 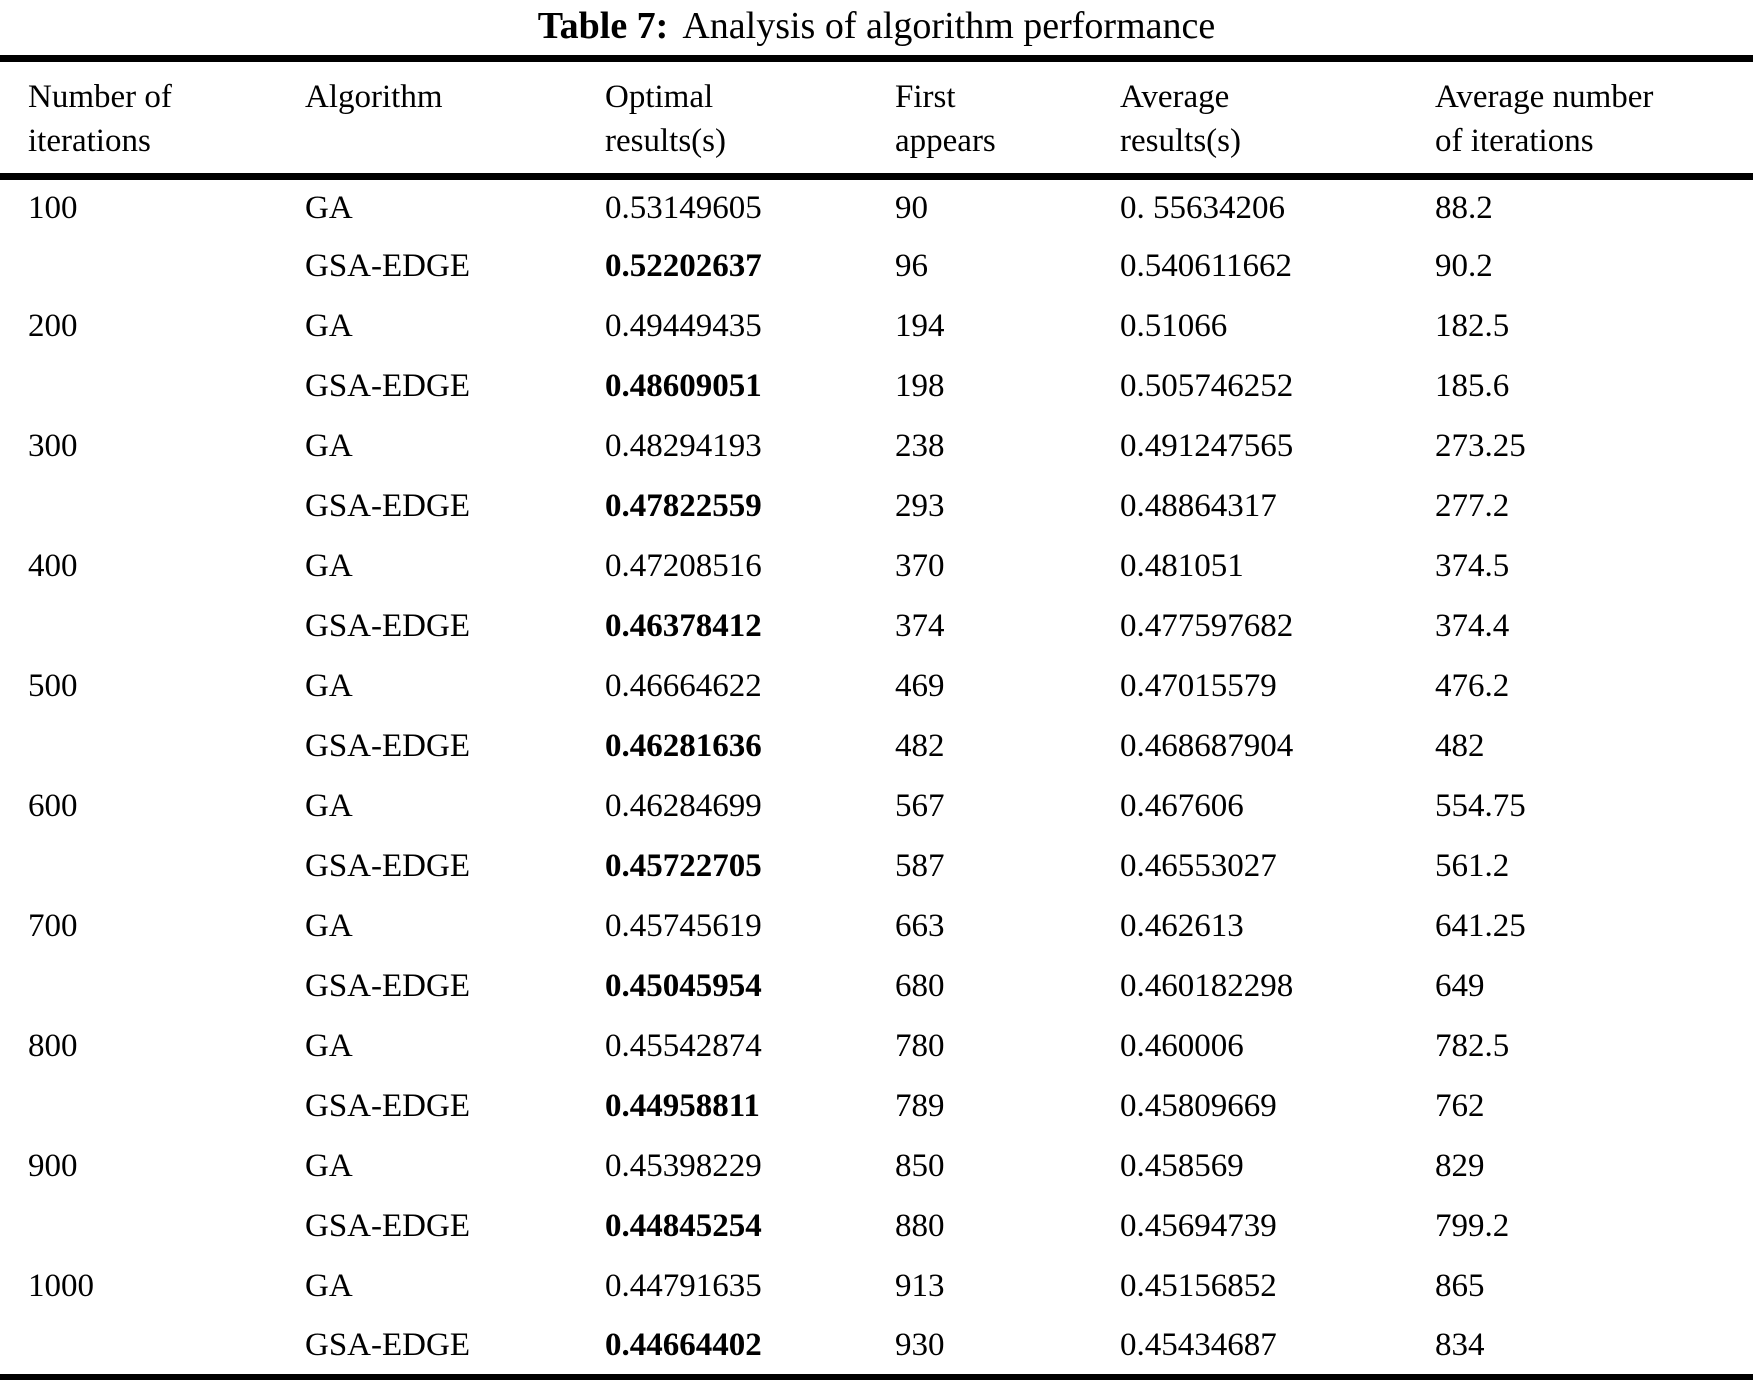 What do you see at coordinates (920, 386) in the screenshot?
I see `cell-first-appears: 198` at bounding box center [920, 386].